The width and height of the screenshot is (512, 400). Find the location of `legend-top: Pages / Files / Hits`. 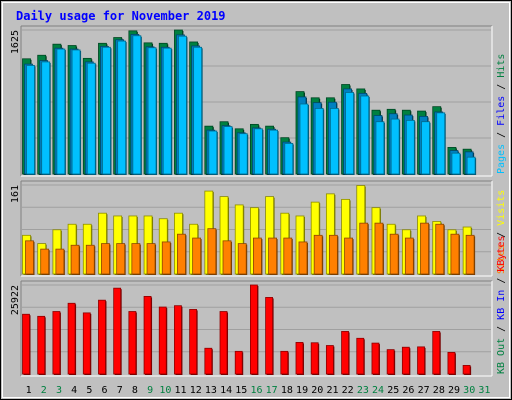

legend-top: Pages / Files / Hits is located at coordinates (501, 114).